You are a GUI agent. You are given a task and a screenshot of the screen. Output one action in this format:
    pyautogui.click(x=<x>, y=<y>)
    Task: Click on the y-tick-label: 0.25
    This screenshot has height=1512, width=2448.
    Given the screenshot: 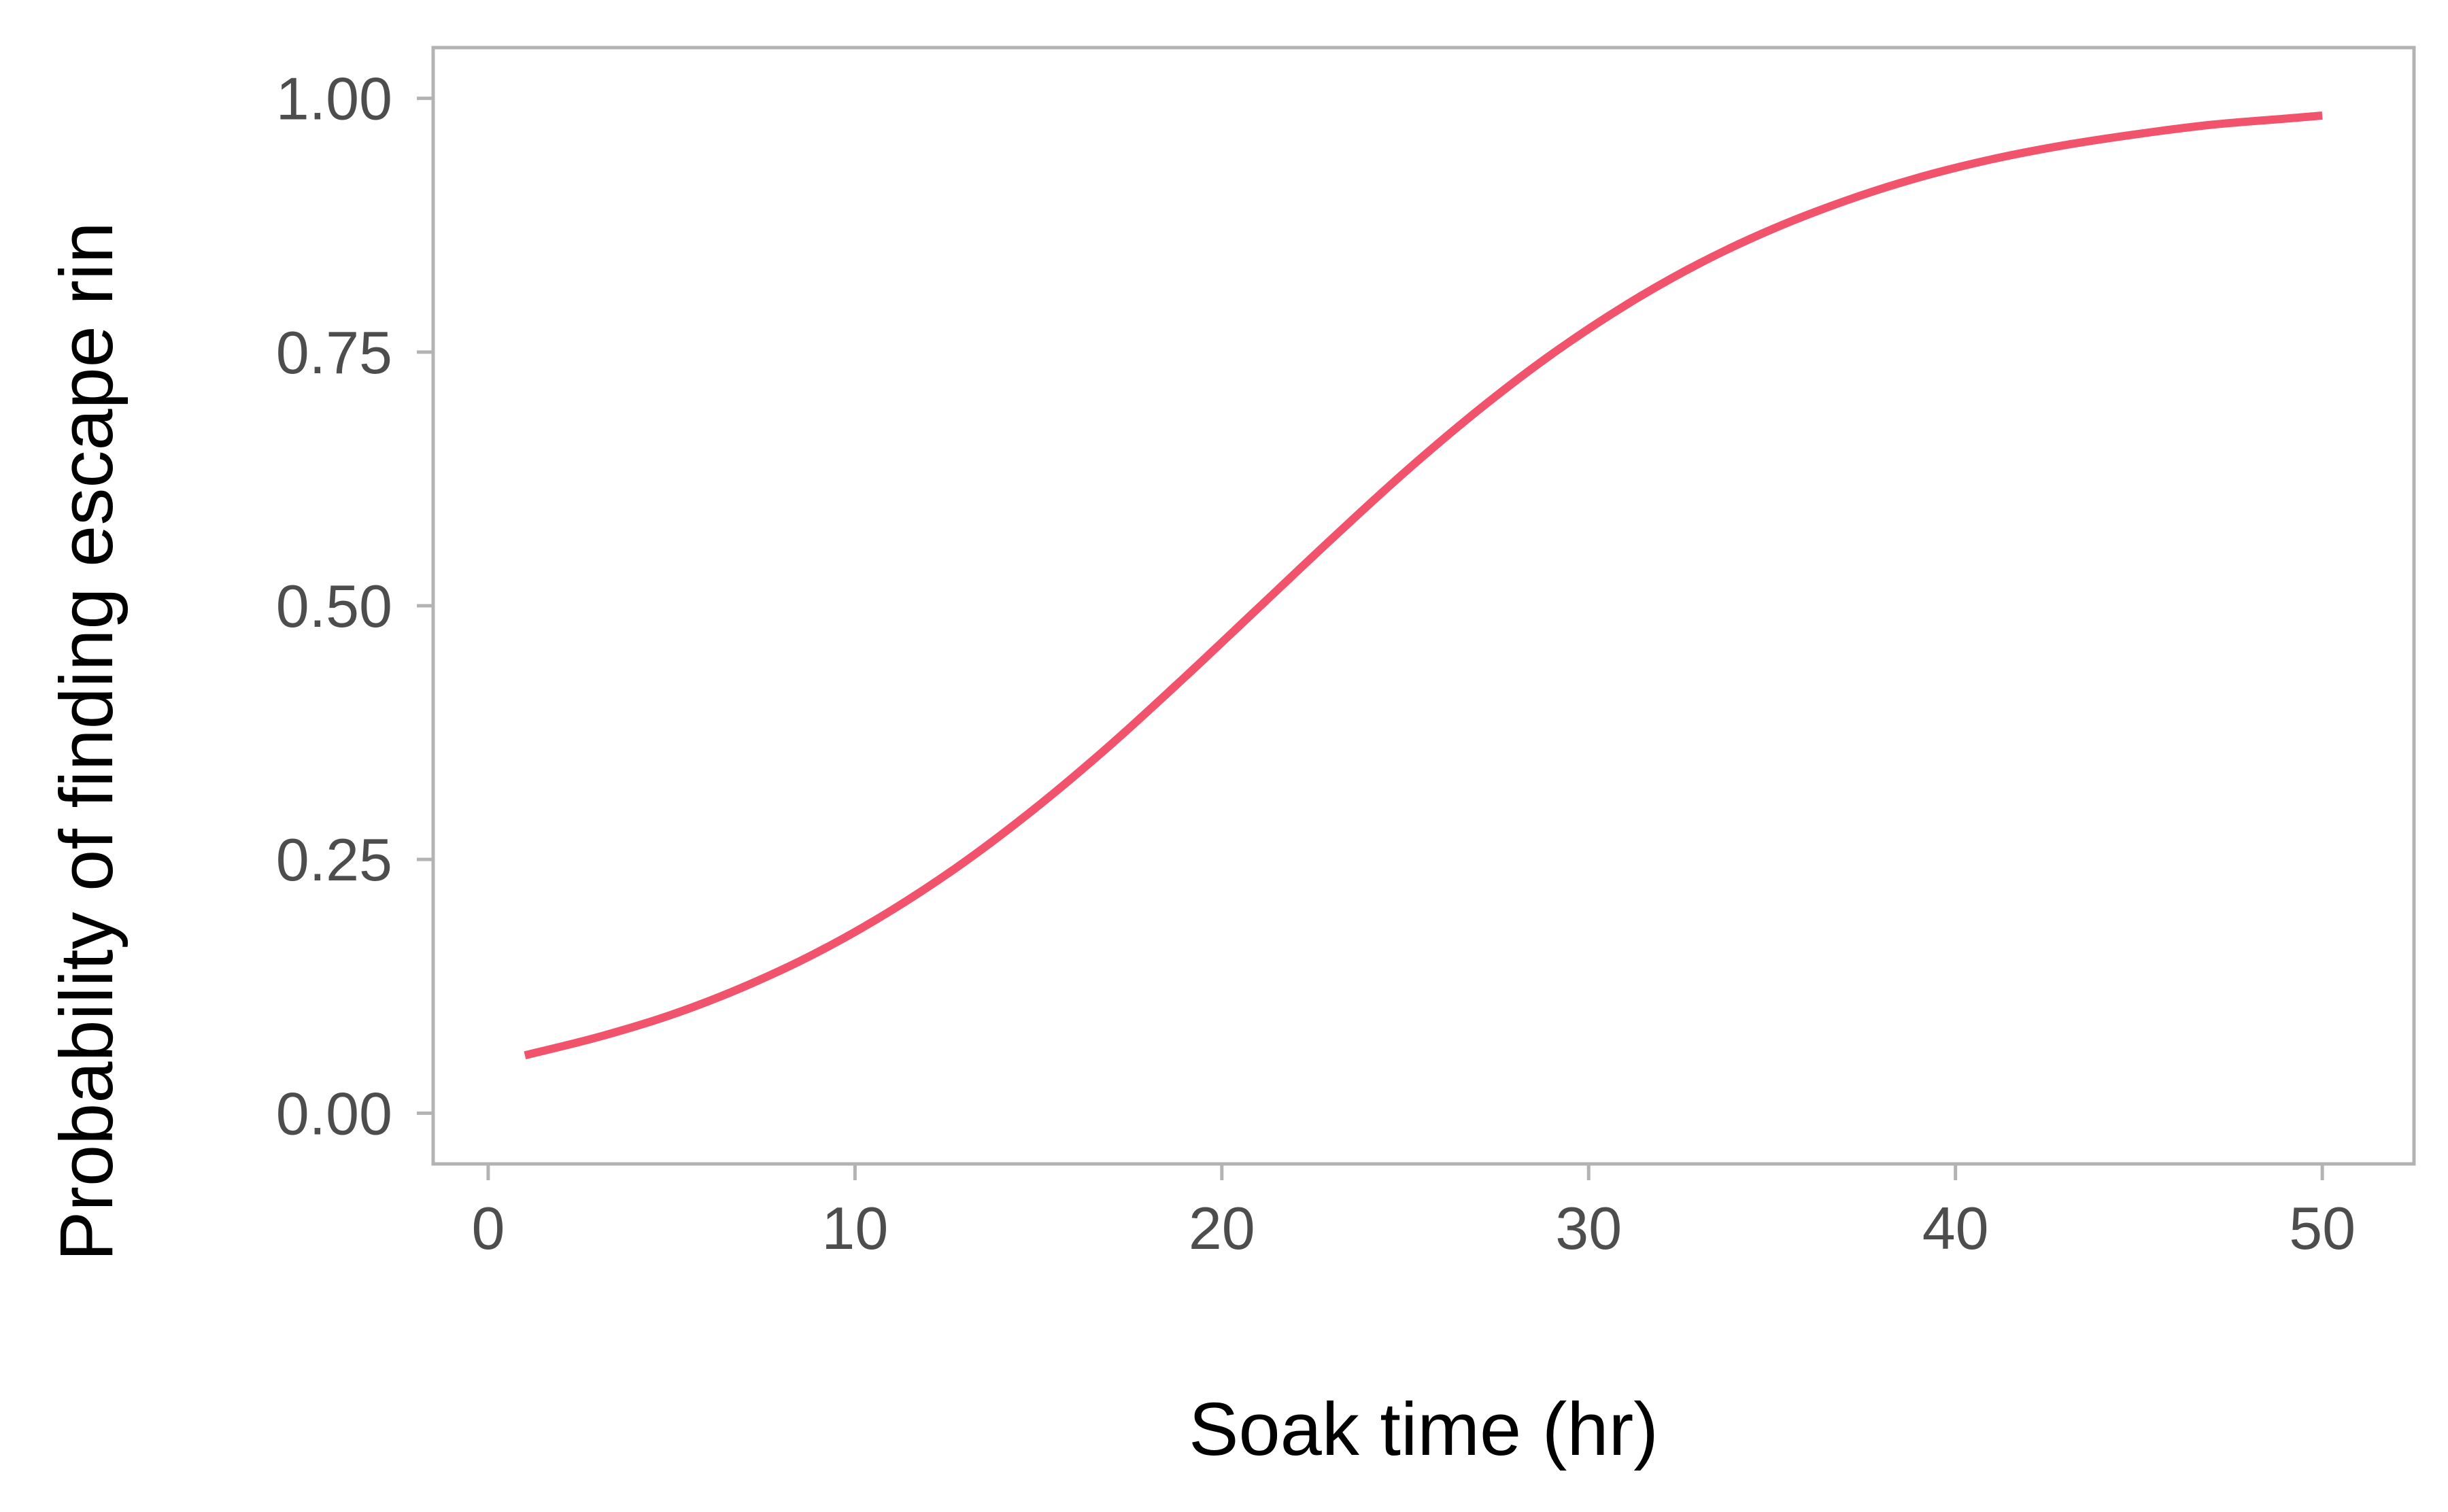 What is the action you would take?
    pyautogui.click(x=334, y=859)
    